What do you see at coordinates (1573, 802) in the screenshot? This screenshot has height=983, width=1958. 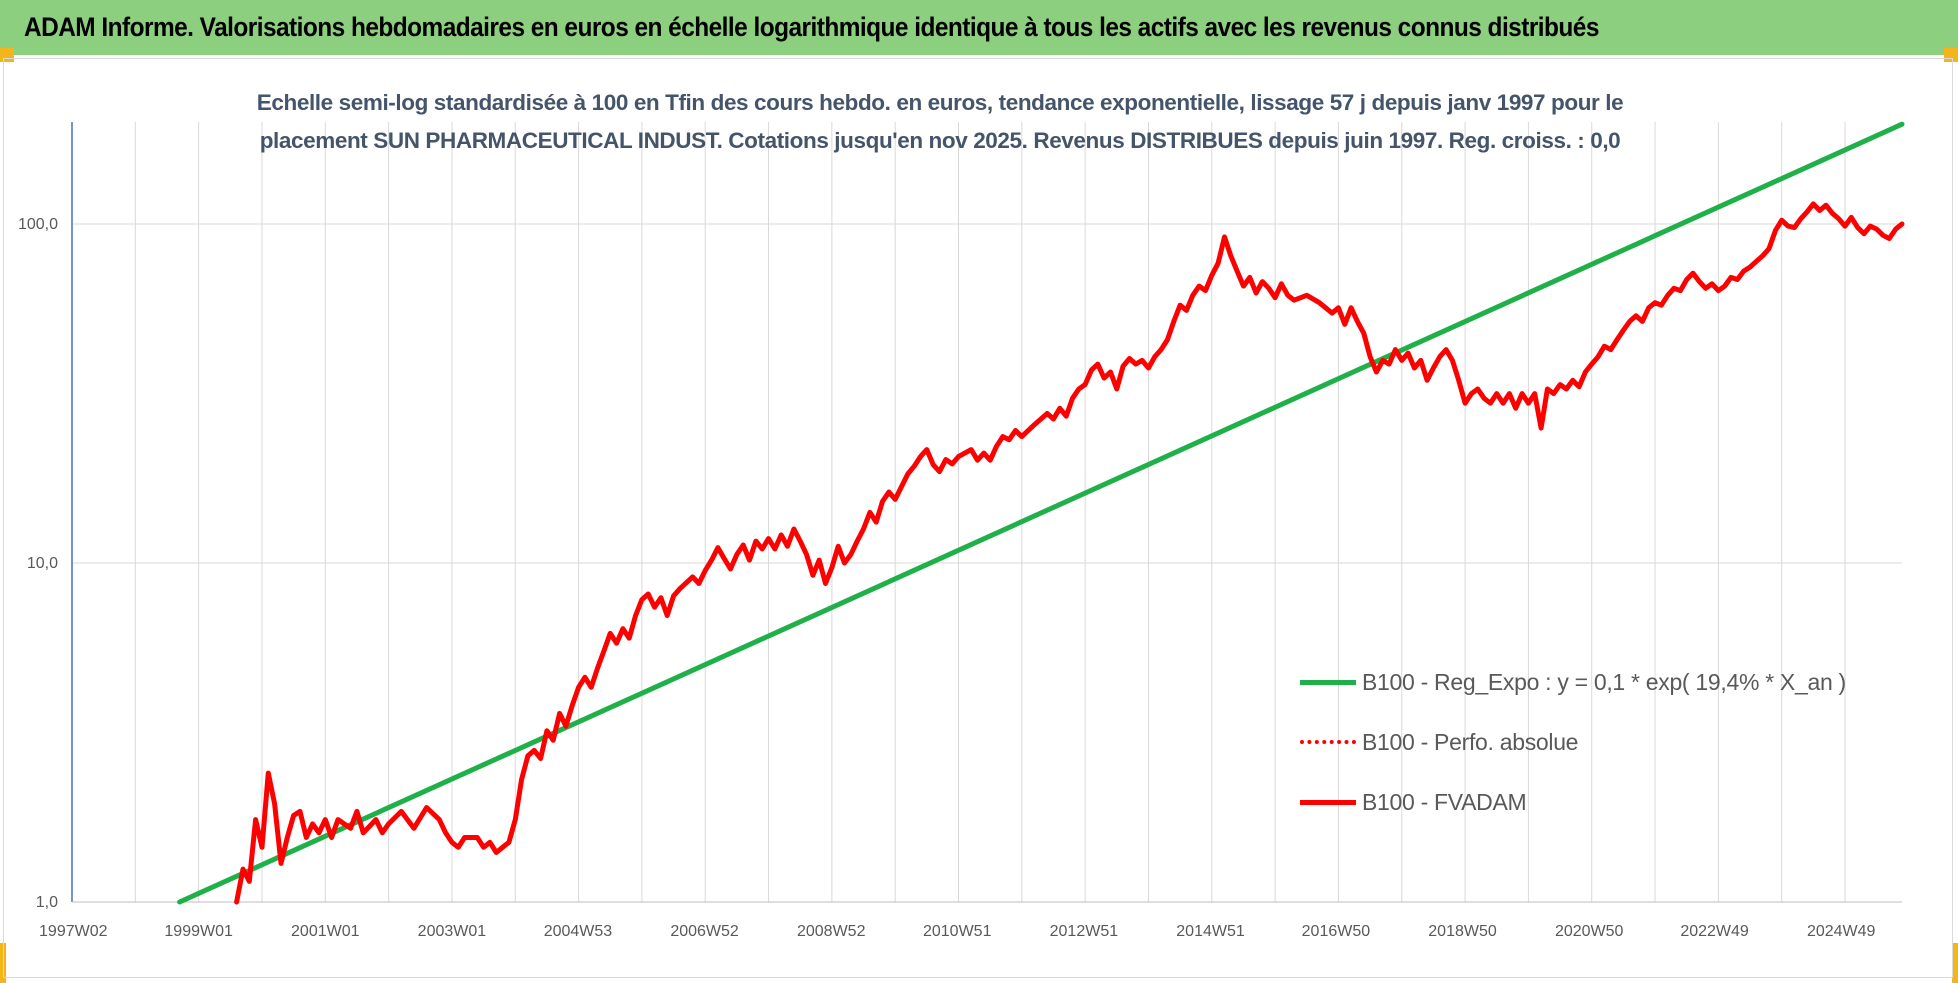 I see `legend-item-fvadam: B100 - FVADAM` at bounding box center [1573, 802].